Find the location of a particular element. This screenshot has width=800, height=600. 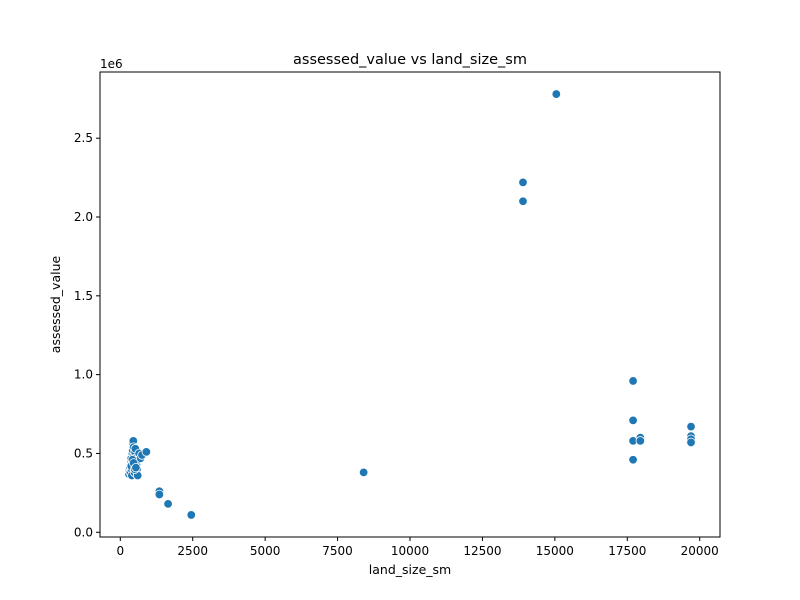

x-axis-ticks: 0 2500 5000 7500 10000 12500 15000 17500 20000 is located at coordinates (417, 547).